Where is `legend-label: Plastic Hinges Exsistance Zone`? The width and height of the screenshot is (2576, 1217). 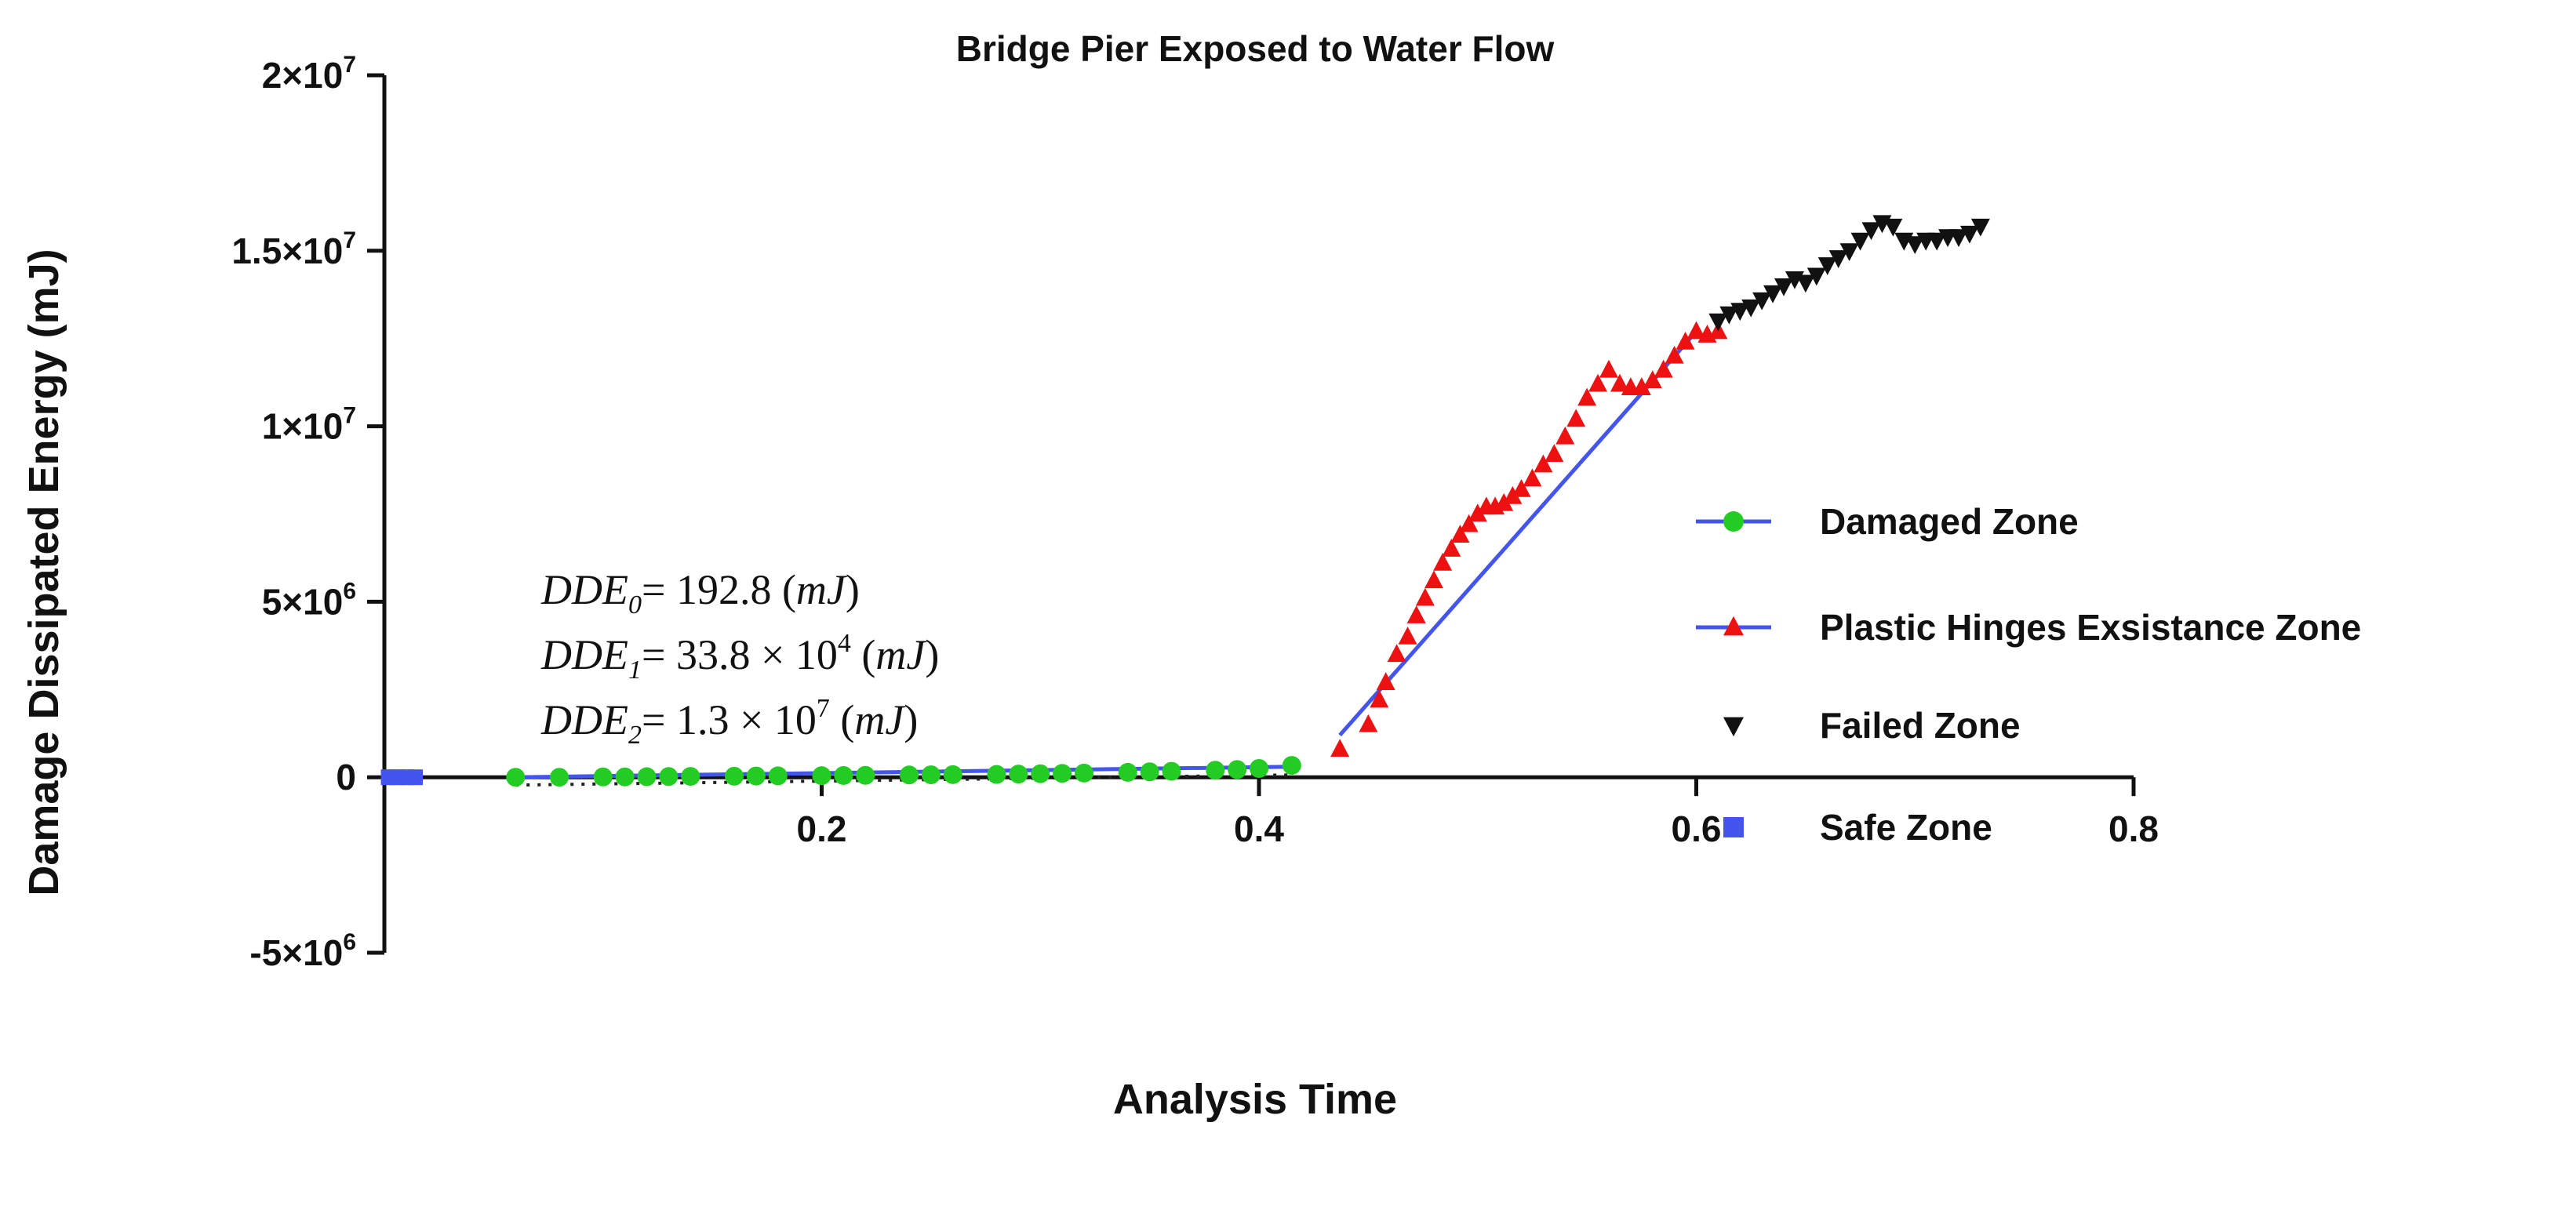 legend-label: Plastic Hinges Exsistance Zone is located at coordinates (2090, 627).